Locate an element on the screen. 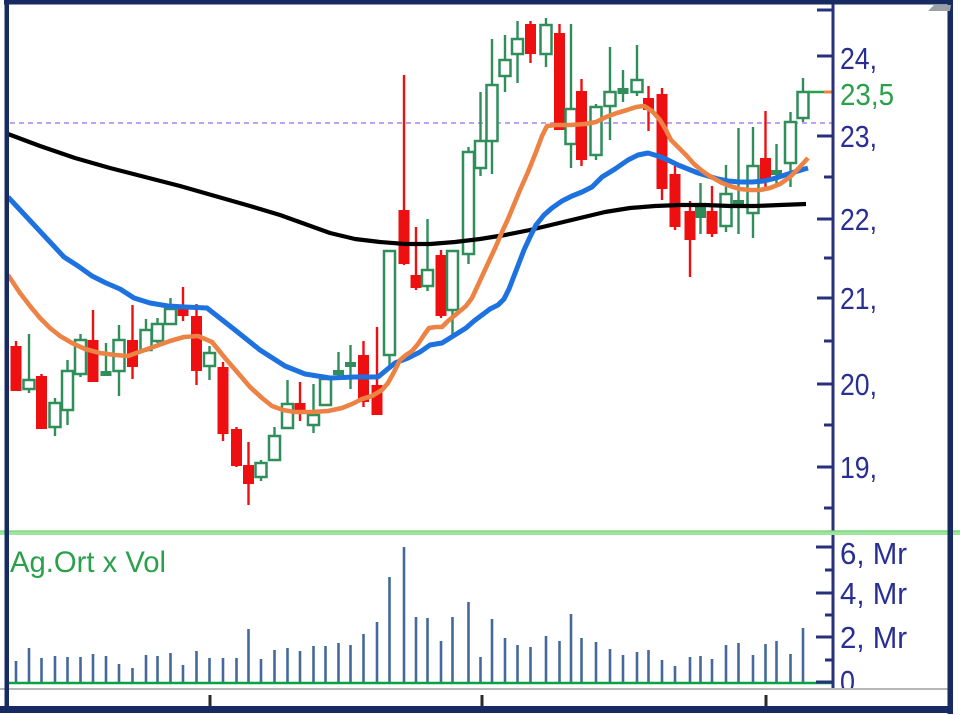  svg-text: 6, Mr is located at coordinates (873, 553).